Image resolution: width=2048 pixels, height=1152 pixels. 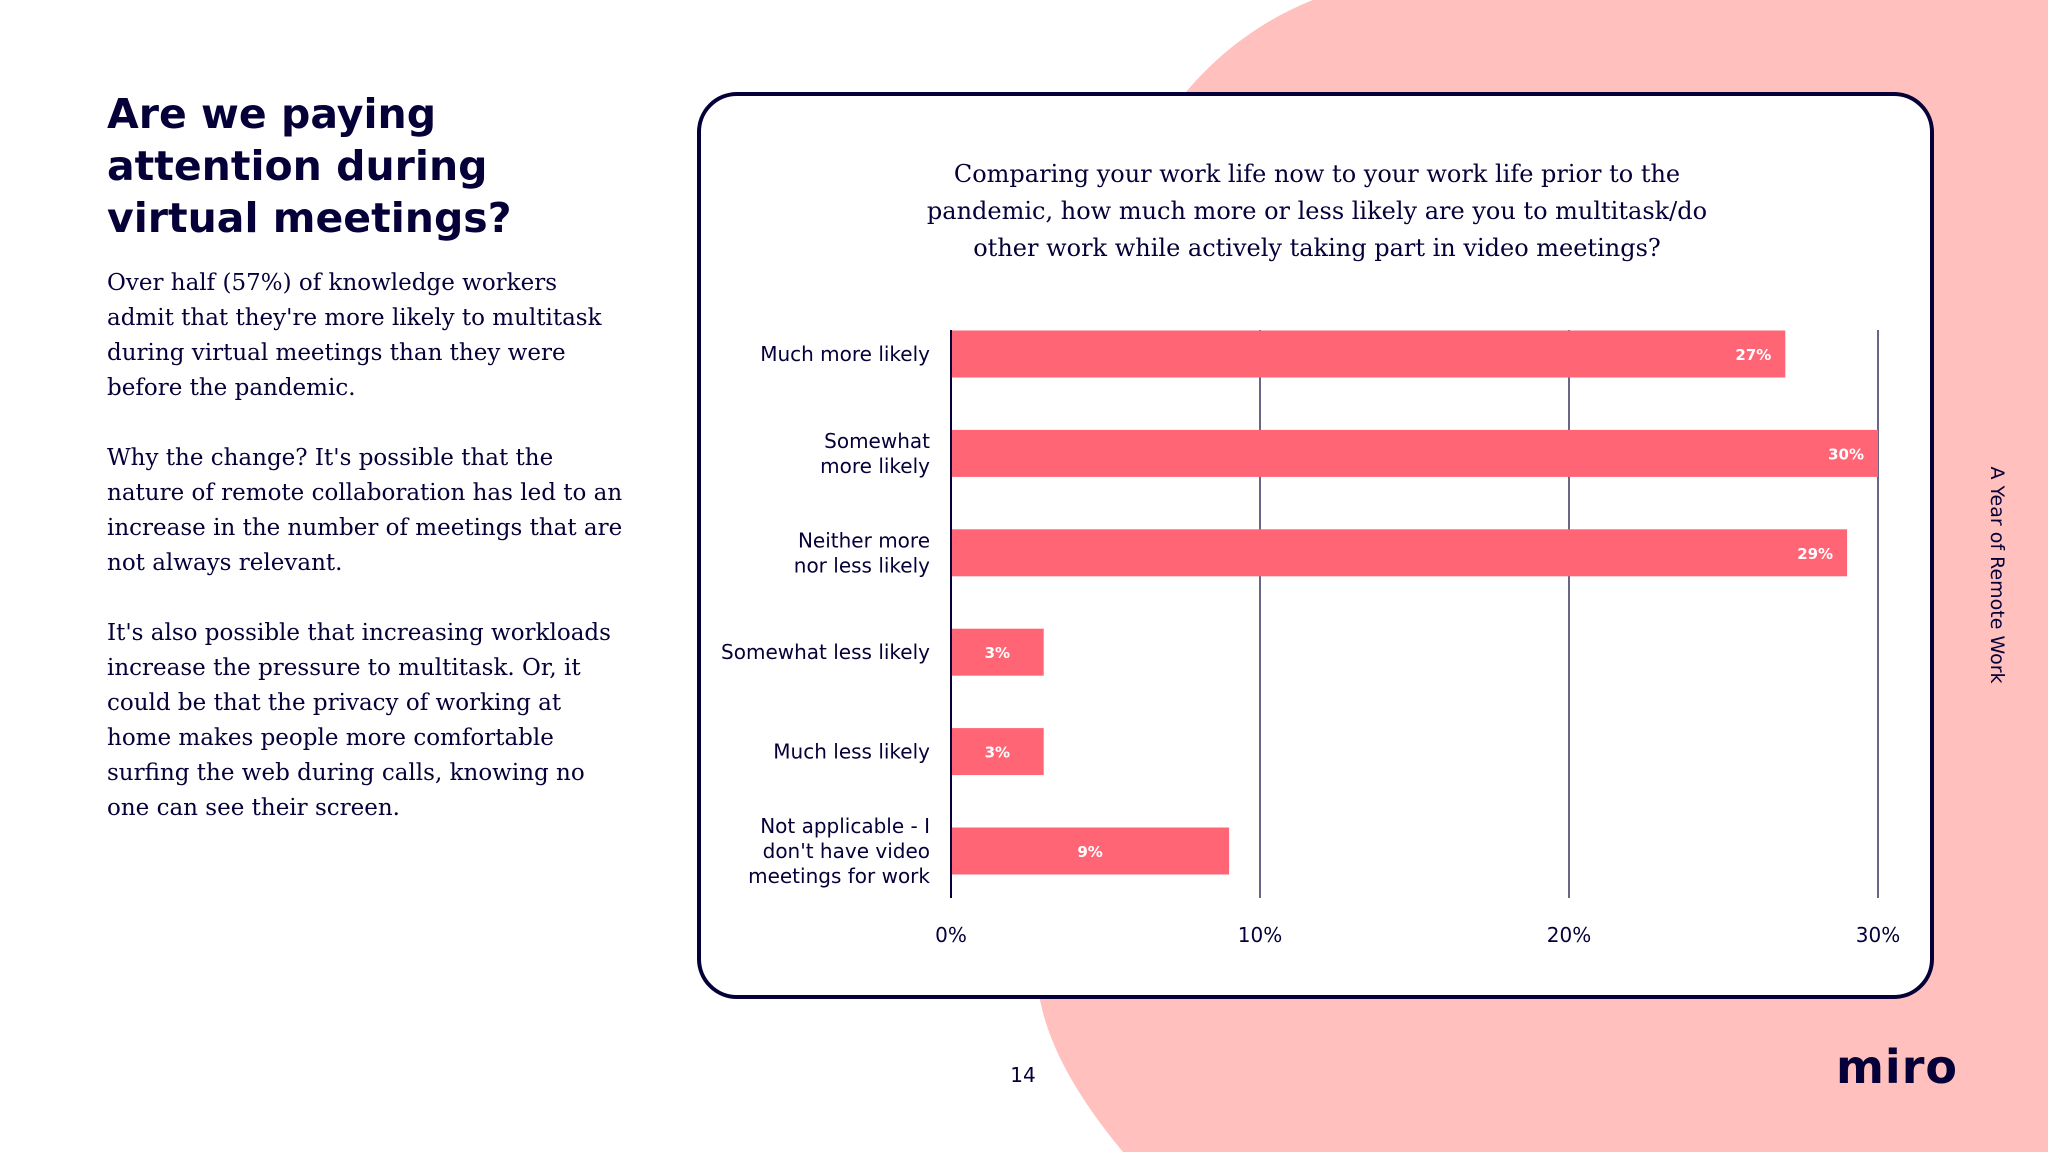 I want to click on category-label-line: Much more likely, so click(x=845, y=354).